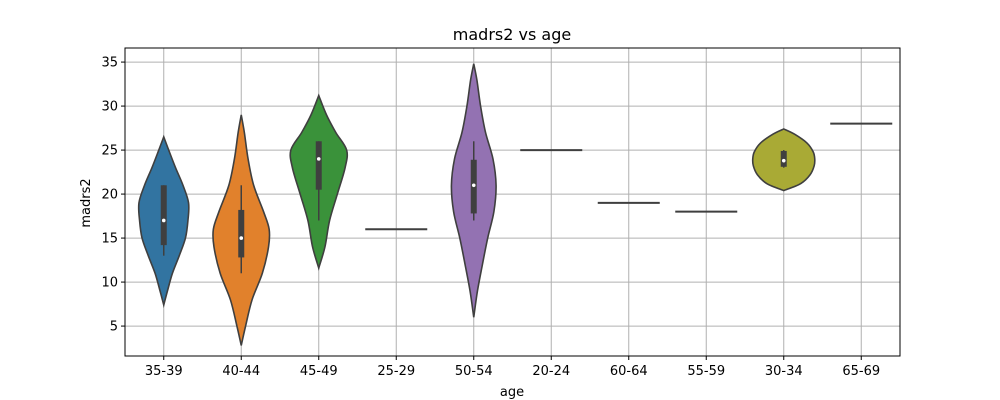 This screenshot has width=1000, height=400. Describe the element at coordinates (551, 371) in the screenshot. I see `x-tick-label: 20-24` at that location.